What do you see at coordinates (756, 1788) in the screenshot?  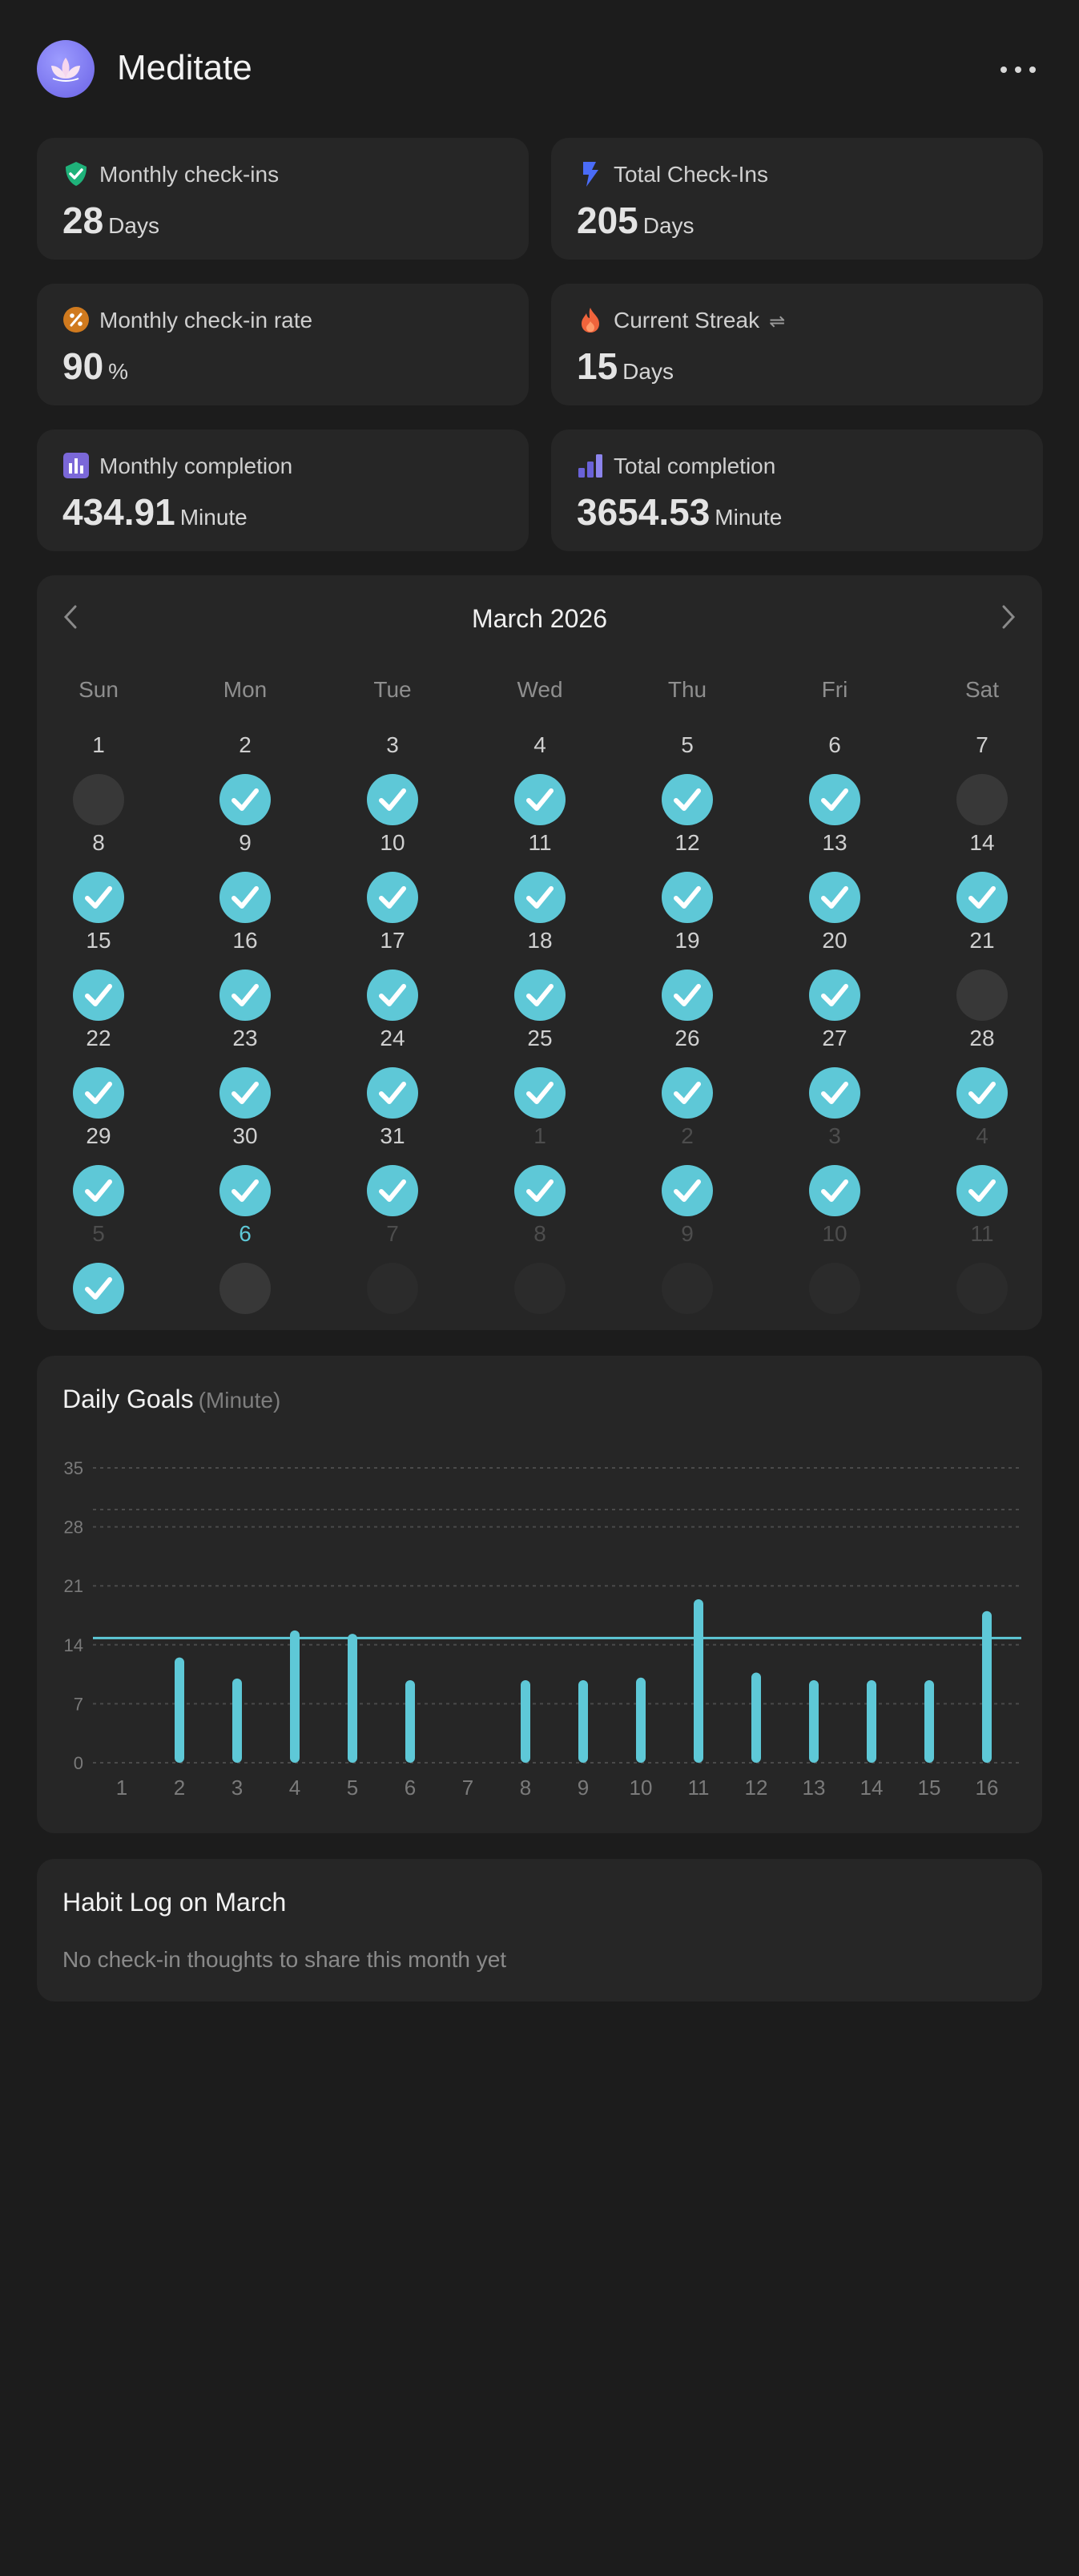 I see `x-tick-label: 12` at bounding box center [756, 1788].